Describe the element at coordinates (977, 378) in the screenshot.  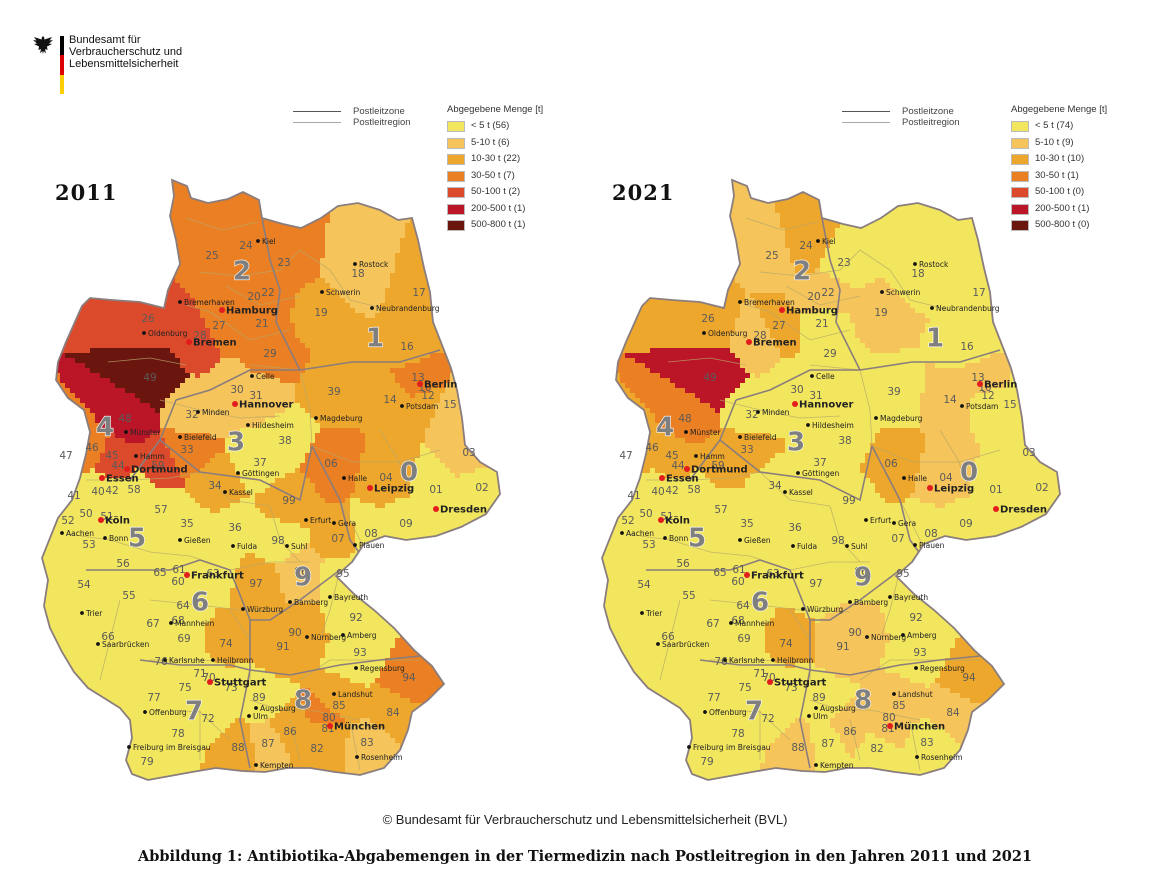
I see `region-label-13: 13` at that location.